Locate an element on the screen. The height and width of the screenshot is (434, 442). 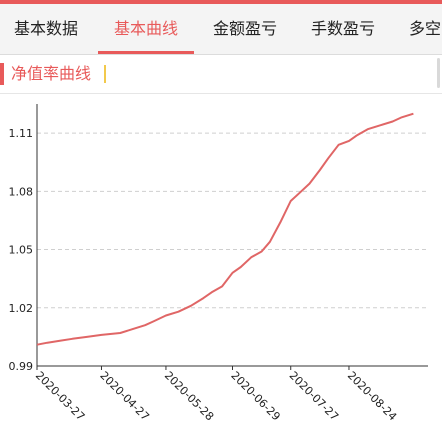
section-title: 净值率曲线 is located at coordinates (51, 73).